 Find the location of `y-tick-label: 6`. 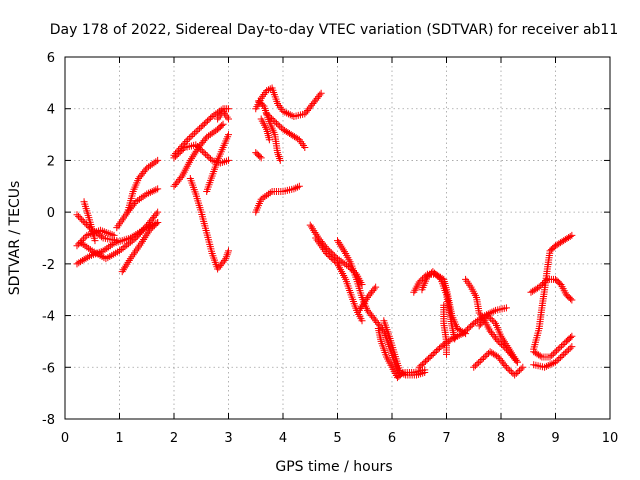

y-tick-label: 6 is located at coordinates (51, 58).